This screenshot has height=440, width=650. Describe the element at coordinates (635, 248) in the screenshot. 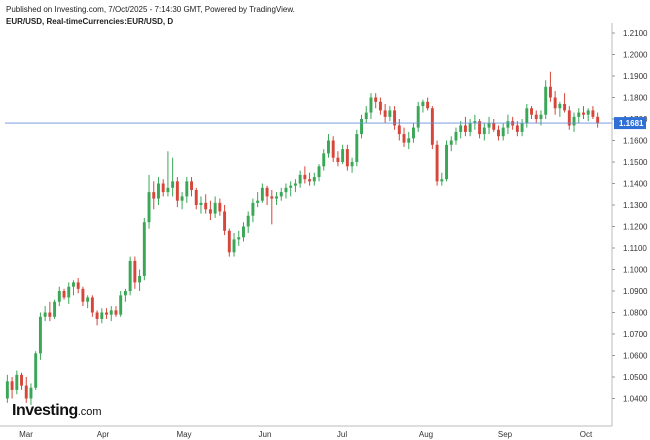

I see `y-tick-label: 1.1100` at that location.